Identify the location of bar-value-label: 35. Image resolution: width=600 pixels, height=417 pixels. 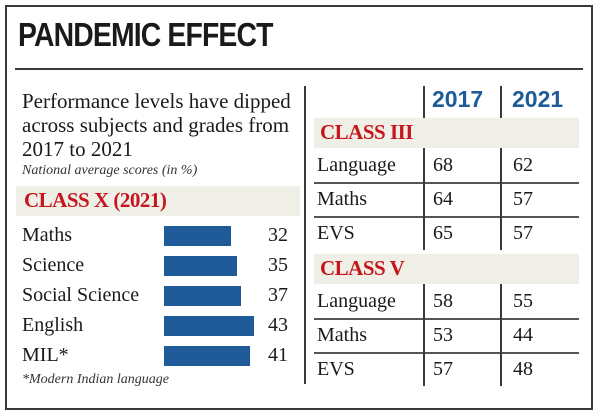
(278, 265).